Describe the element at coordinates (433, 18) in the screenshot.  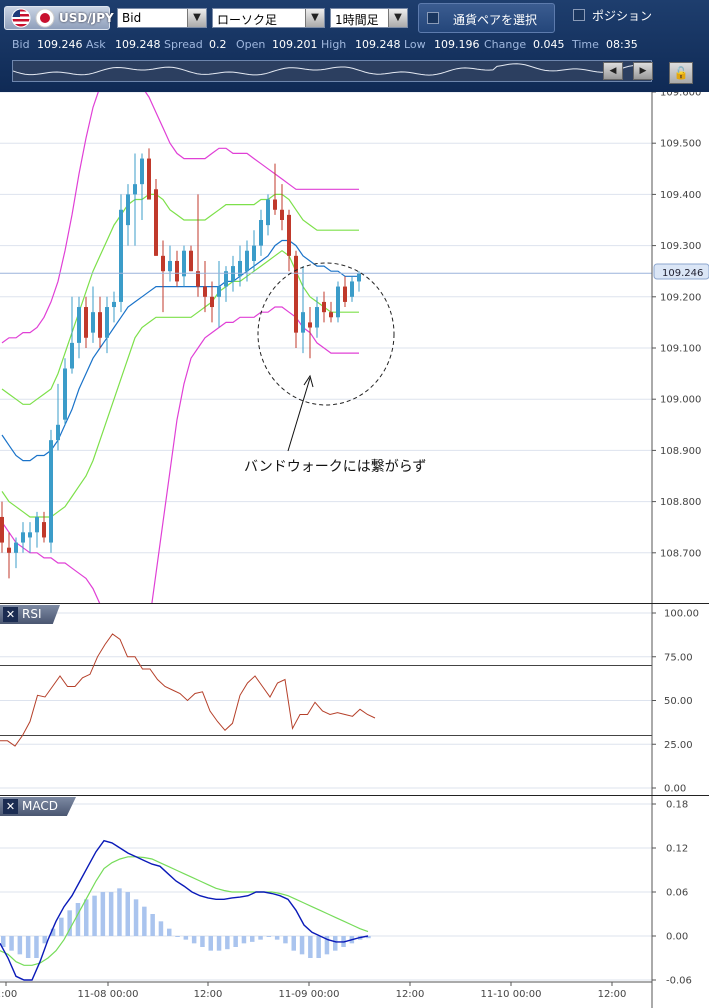
I see `pair-select-checkbox` at that location.